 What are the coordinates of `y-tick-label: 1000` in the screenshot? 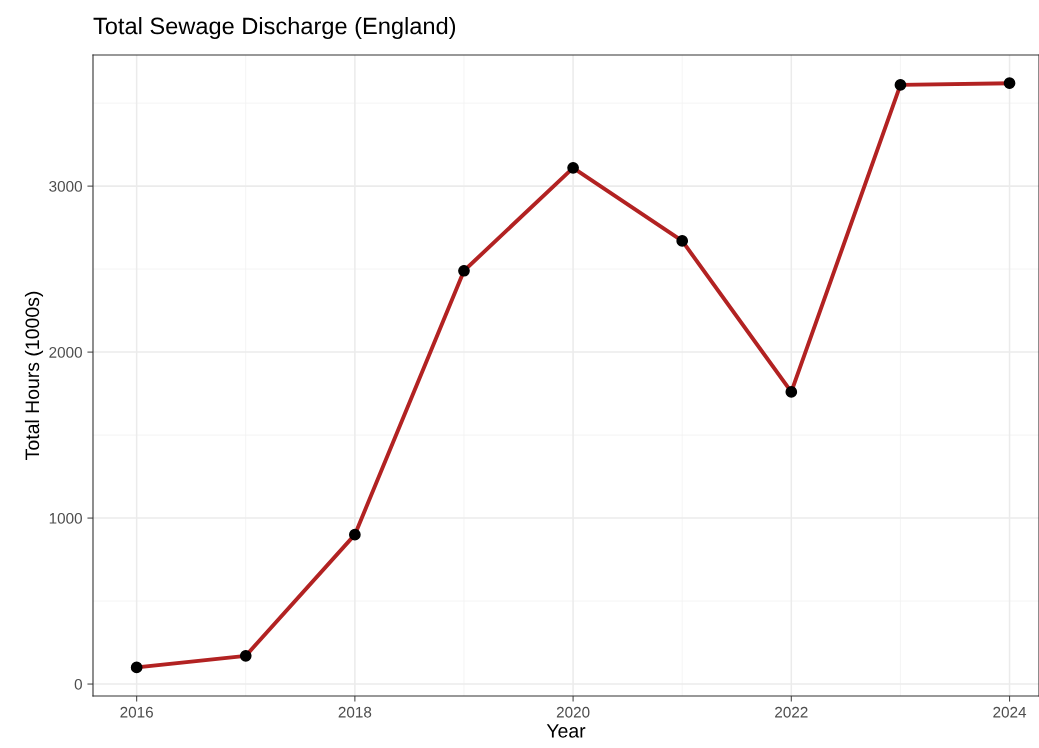 It's located at (65, 518).